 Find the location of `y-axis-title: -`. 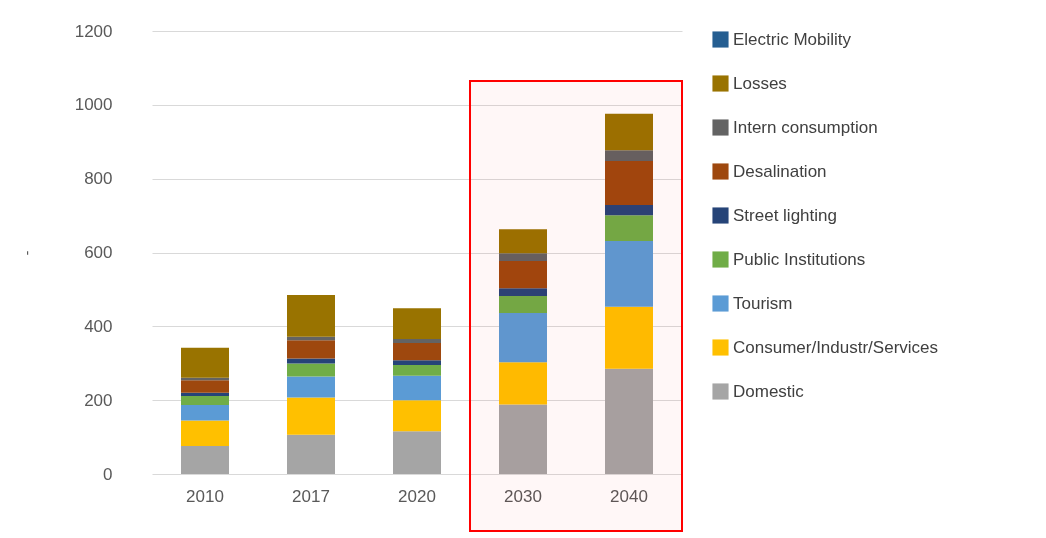

y-axis-title: - is located at coordinates (26, 253).